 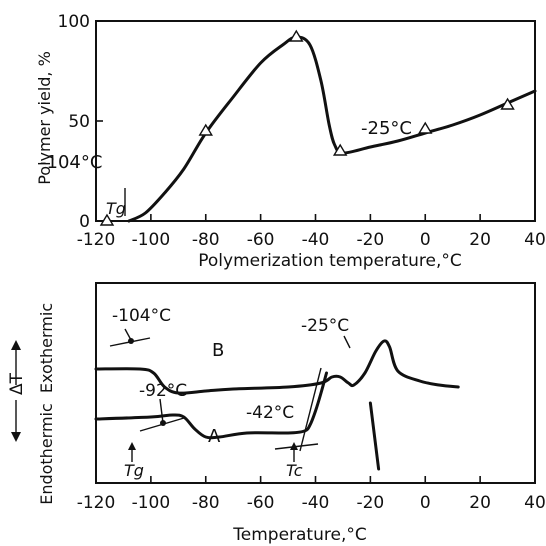 What do you see at coordinates (270, 413) in the screenshot?
I see `annotation-a-42: -42°C` at bounding box center [270, 413].